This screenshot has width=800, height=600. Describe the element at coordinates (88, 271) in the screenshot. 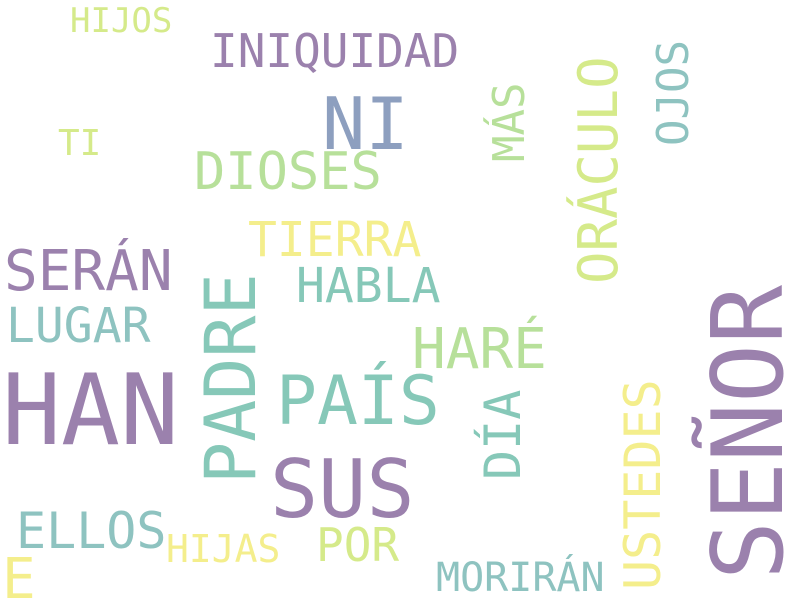

I see `word-seran: SERÁN` at that location.